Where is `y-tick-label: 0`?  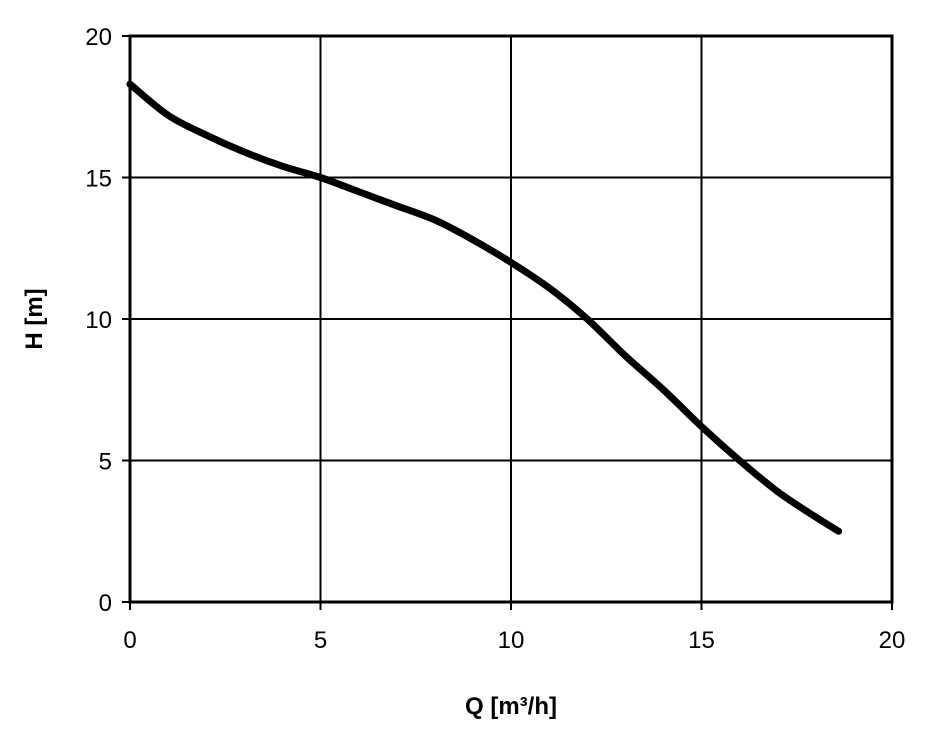
y-tick-label: 0 is located at coordinates (105, 603).